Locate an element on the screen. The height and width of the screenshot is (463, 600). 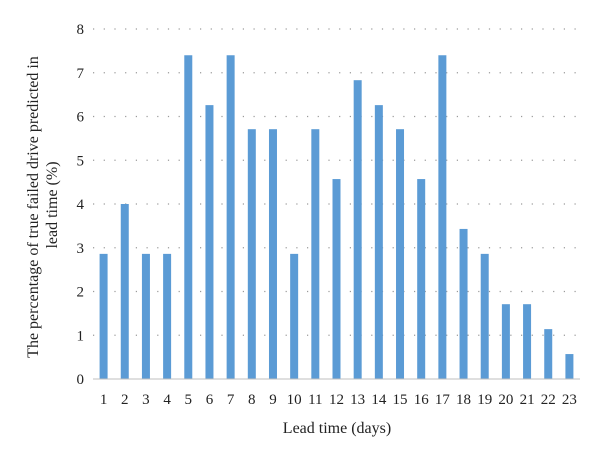
y-axis-title-line-2: lead time (%) is located at coordinates (52, 204).